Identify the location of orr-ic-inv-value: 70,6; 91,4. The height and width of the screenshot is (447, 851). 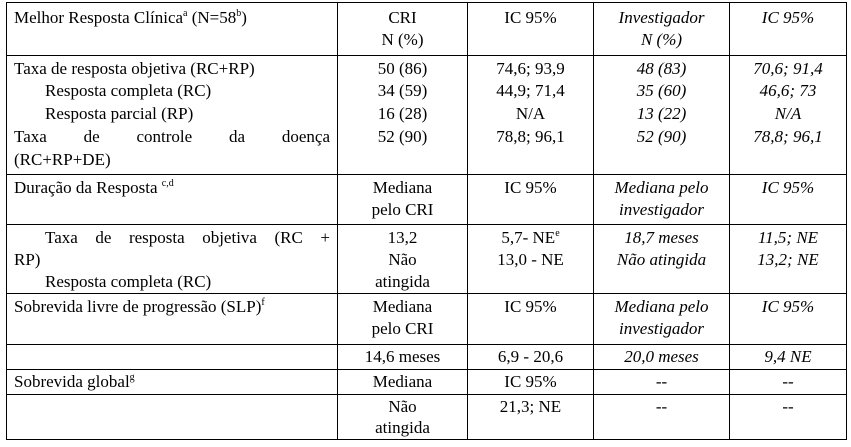
(788, 68).